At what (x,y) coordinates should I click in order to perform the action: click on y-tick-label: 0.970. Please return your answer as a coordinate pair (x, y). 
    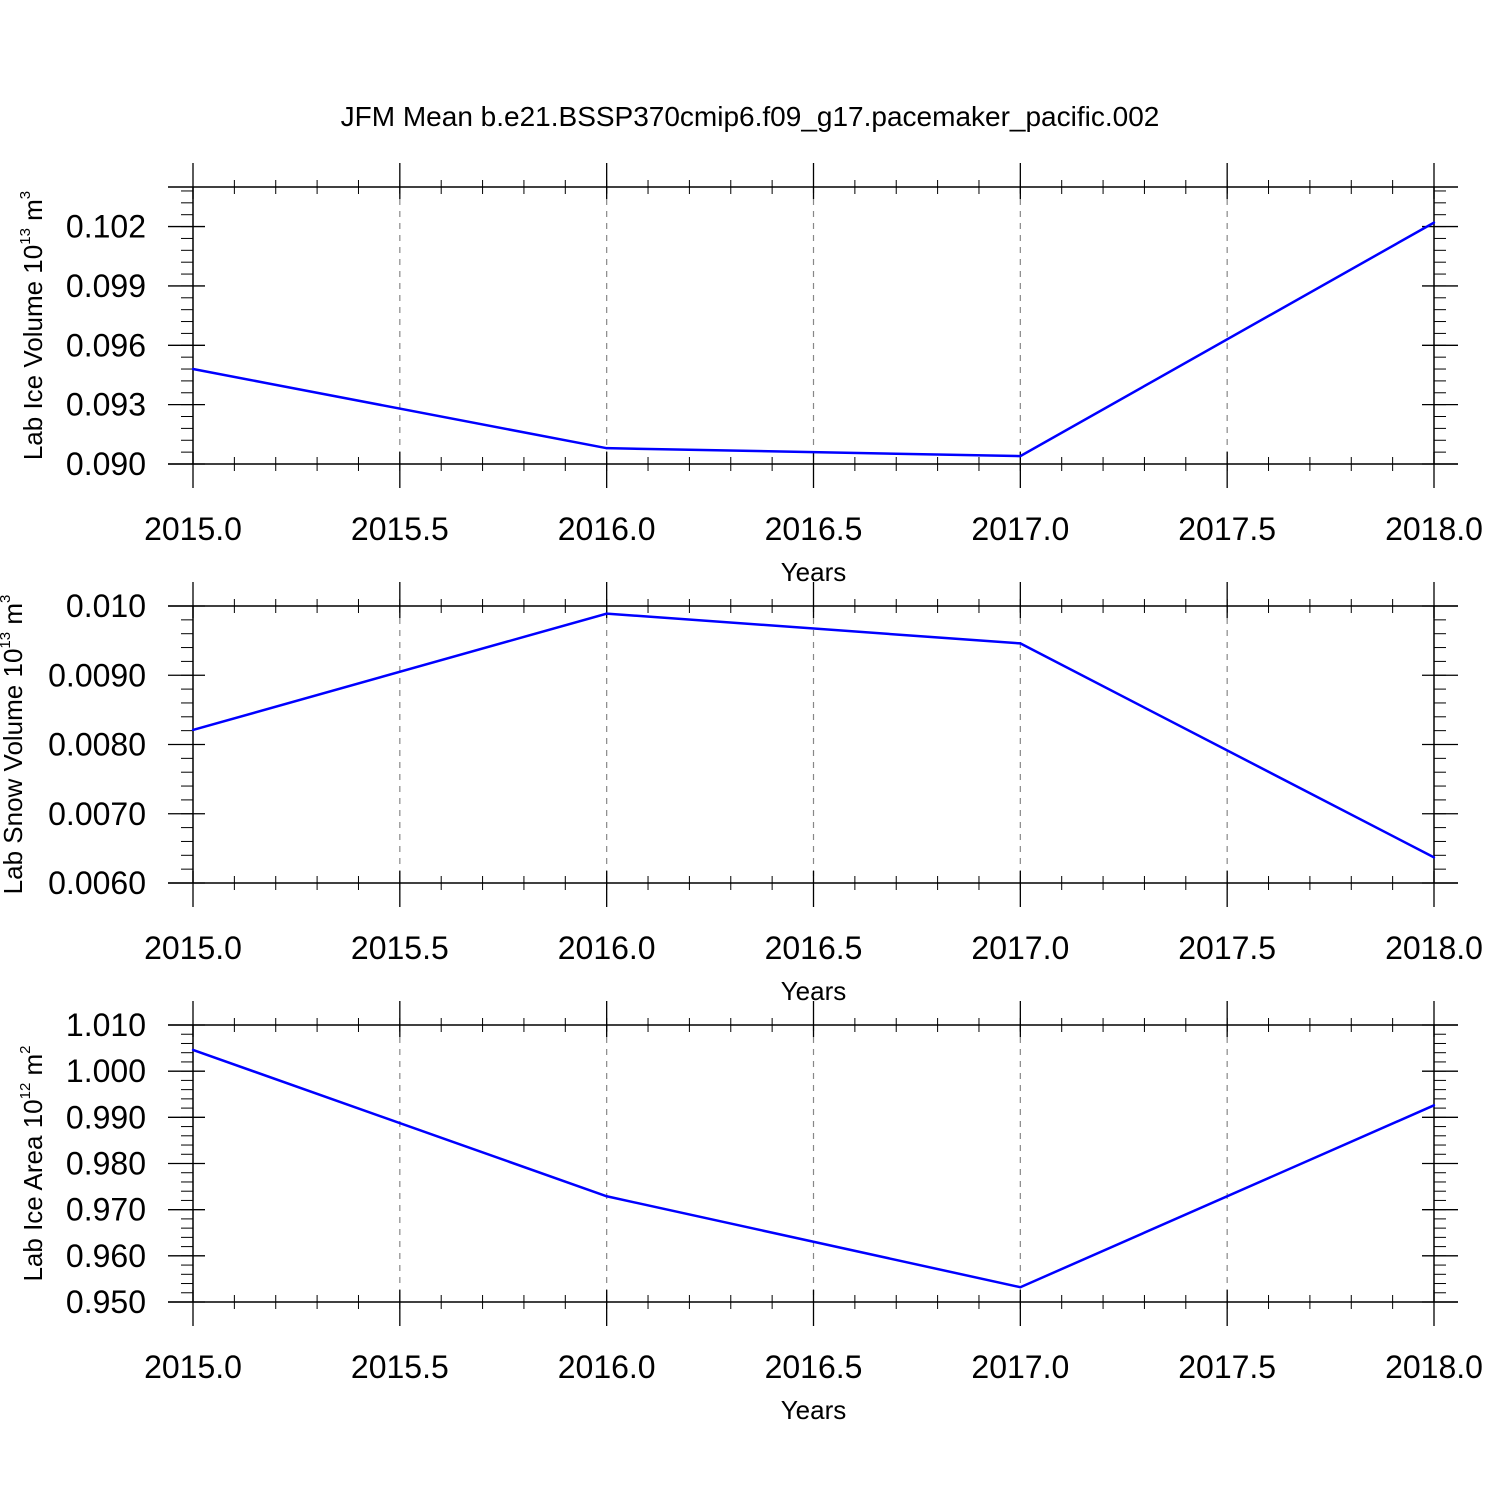
    Looking at the image, I should click on (106, 1210).